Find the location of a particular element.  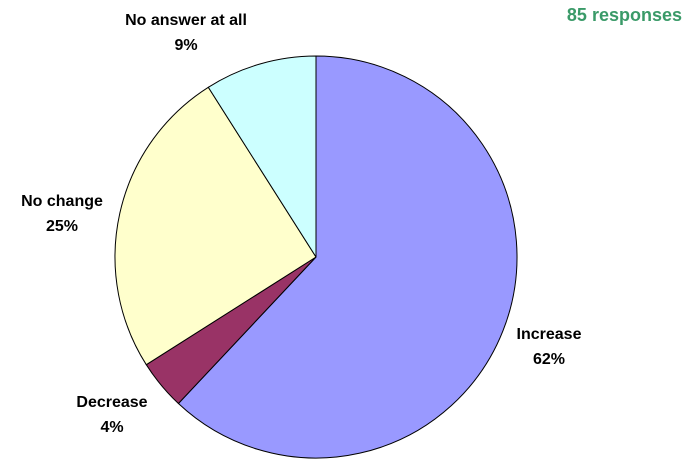

slice-no-answer-at-all is located at coordinates (262, 156).